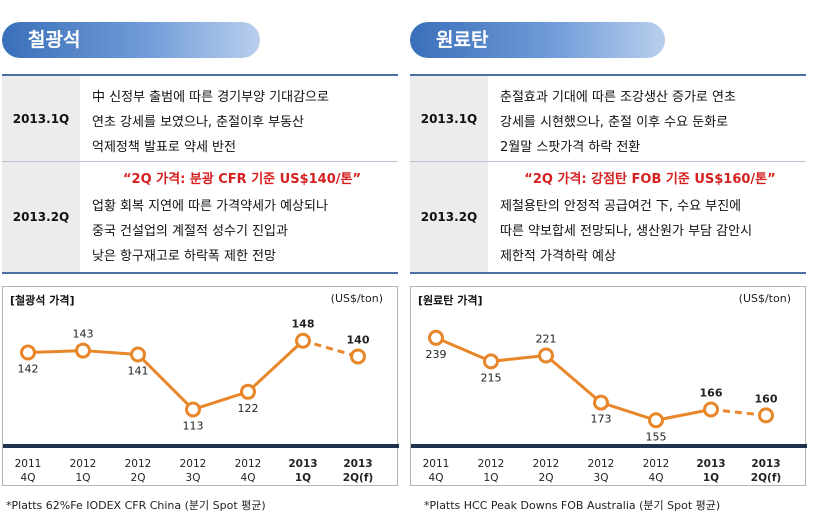 The height and width of the screenshot is (517, 817). What do you see at coordinates (436, 354) in the screenshot?
I see `data-label: 239` at bounding box center [436, 354].